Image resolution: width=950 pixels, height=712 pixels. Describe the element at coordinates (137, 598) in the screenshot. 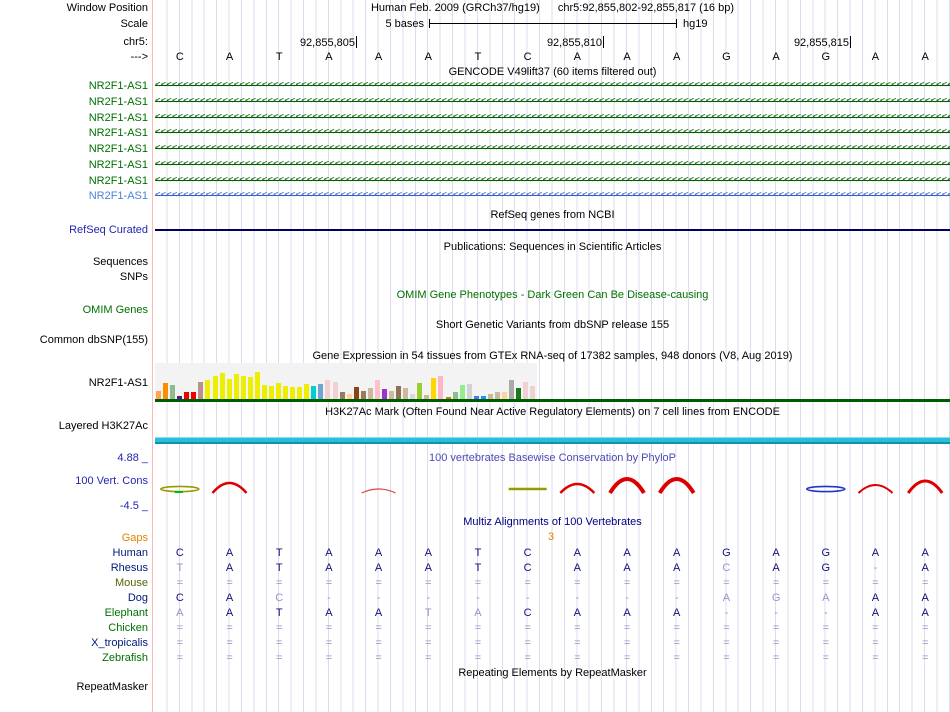

I see `multiz-species-label: Dog` at that location.